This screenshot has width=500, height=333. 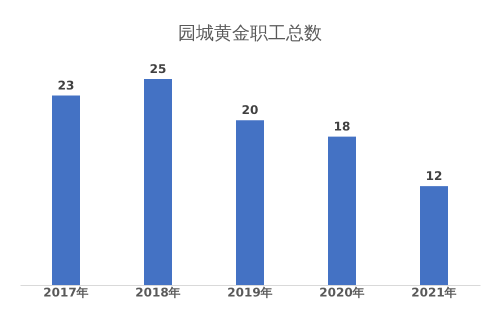 I want to click on data-label: 18, so click(x=342, y=127).